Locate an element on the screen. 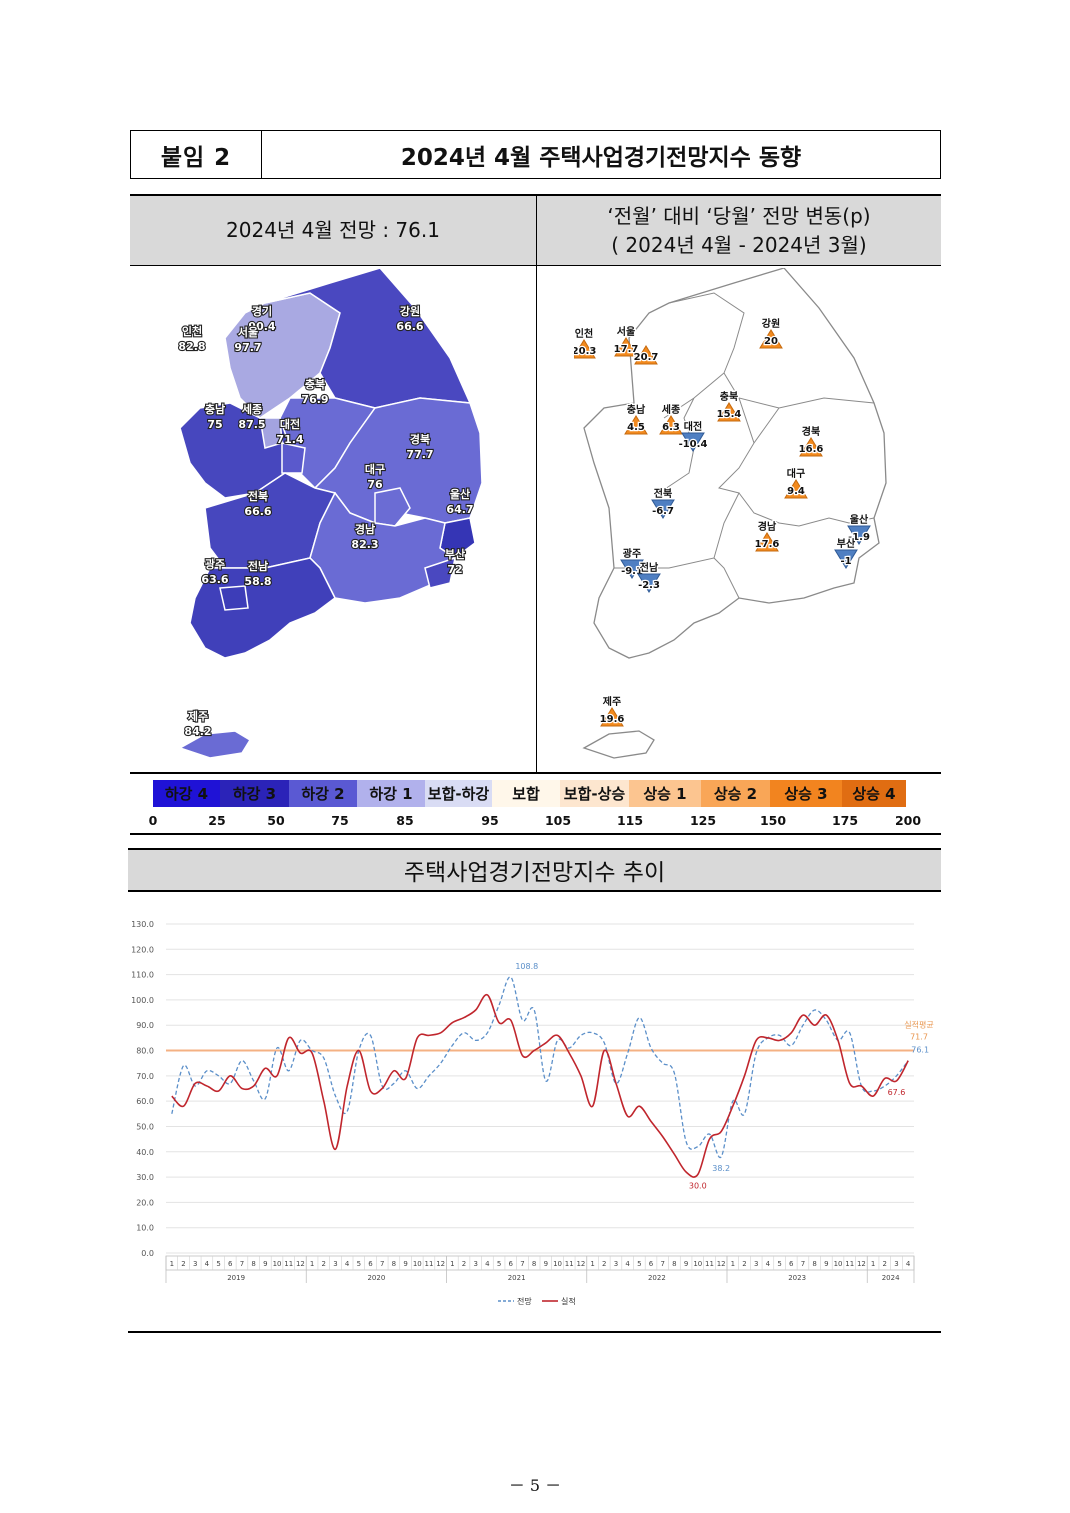  legend-tick: 50 is located at coordinates (276, 820).